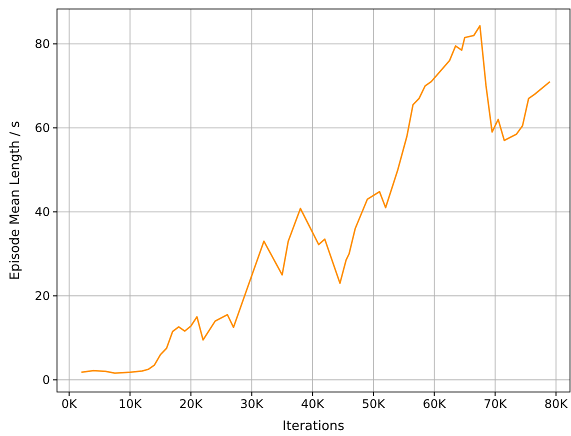 Image resolution: width=571 pixels, height=436 pixels. What do you see at coordinates (313, 404) in the screenshot?
I see `x-tick-label: 40K` at bounding box center [313, 404].